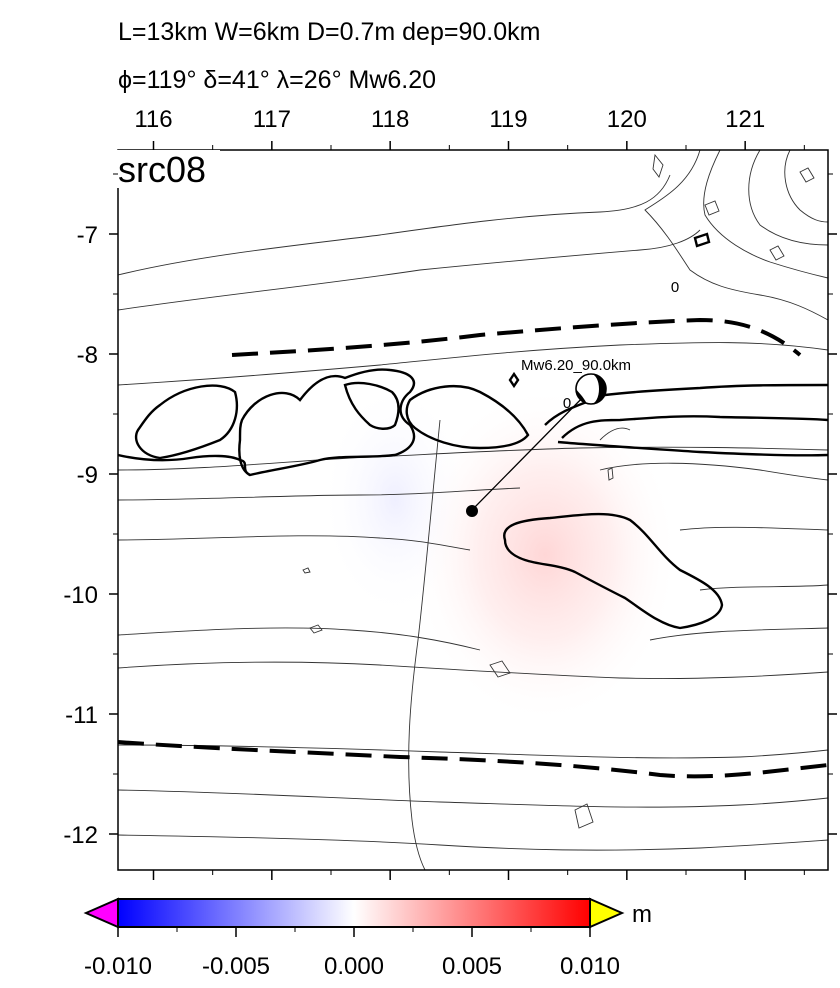  Describe the element at coordinates (390, 119) in the screenshot. I see `lon-tick-label: 118` at that location.